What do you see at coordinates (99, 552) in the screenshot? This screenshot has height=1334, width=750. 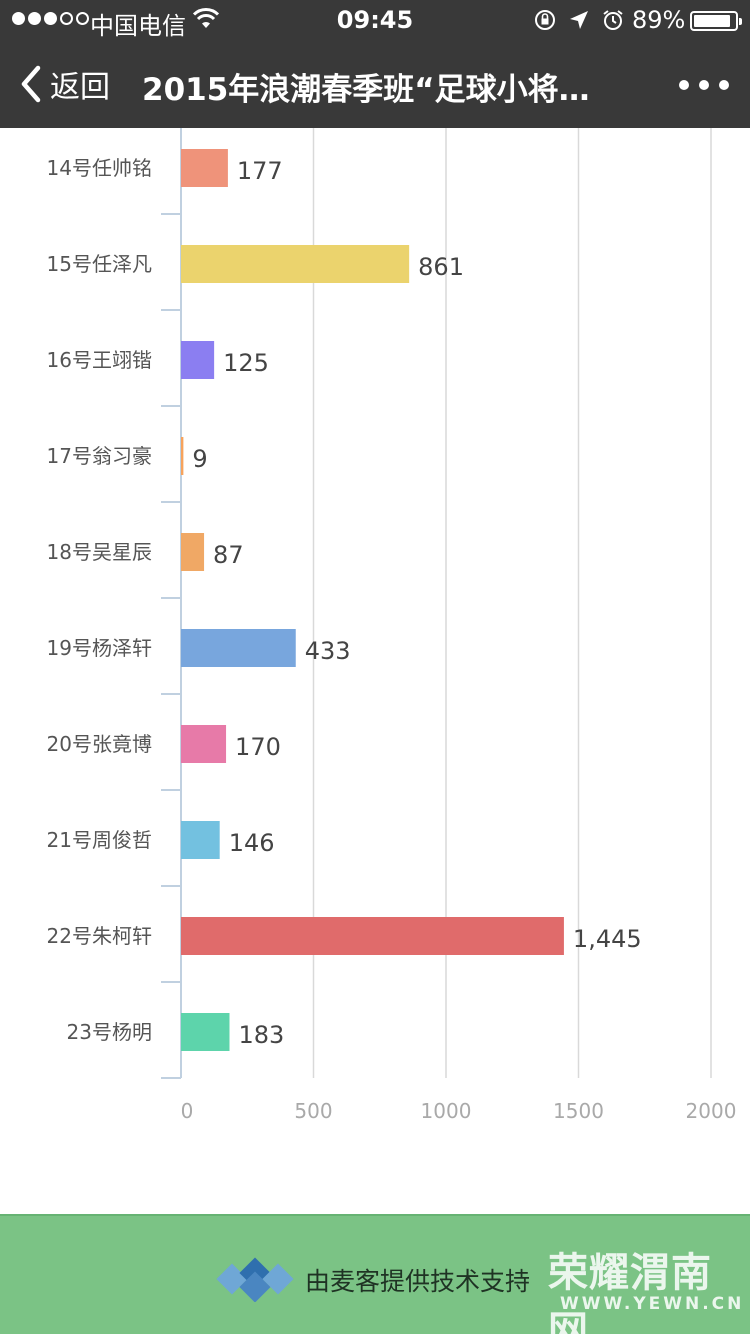 I see `y-tick-label: 18号吴星辰` at bounding box center [99, 552].